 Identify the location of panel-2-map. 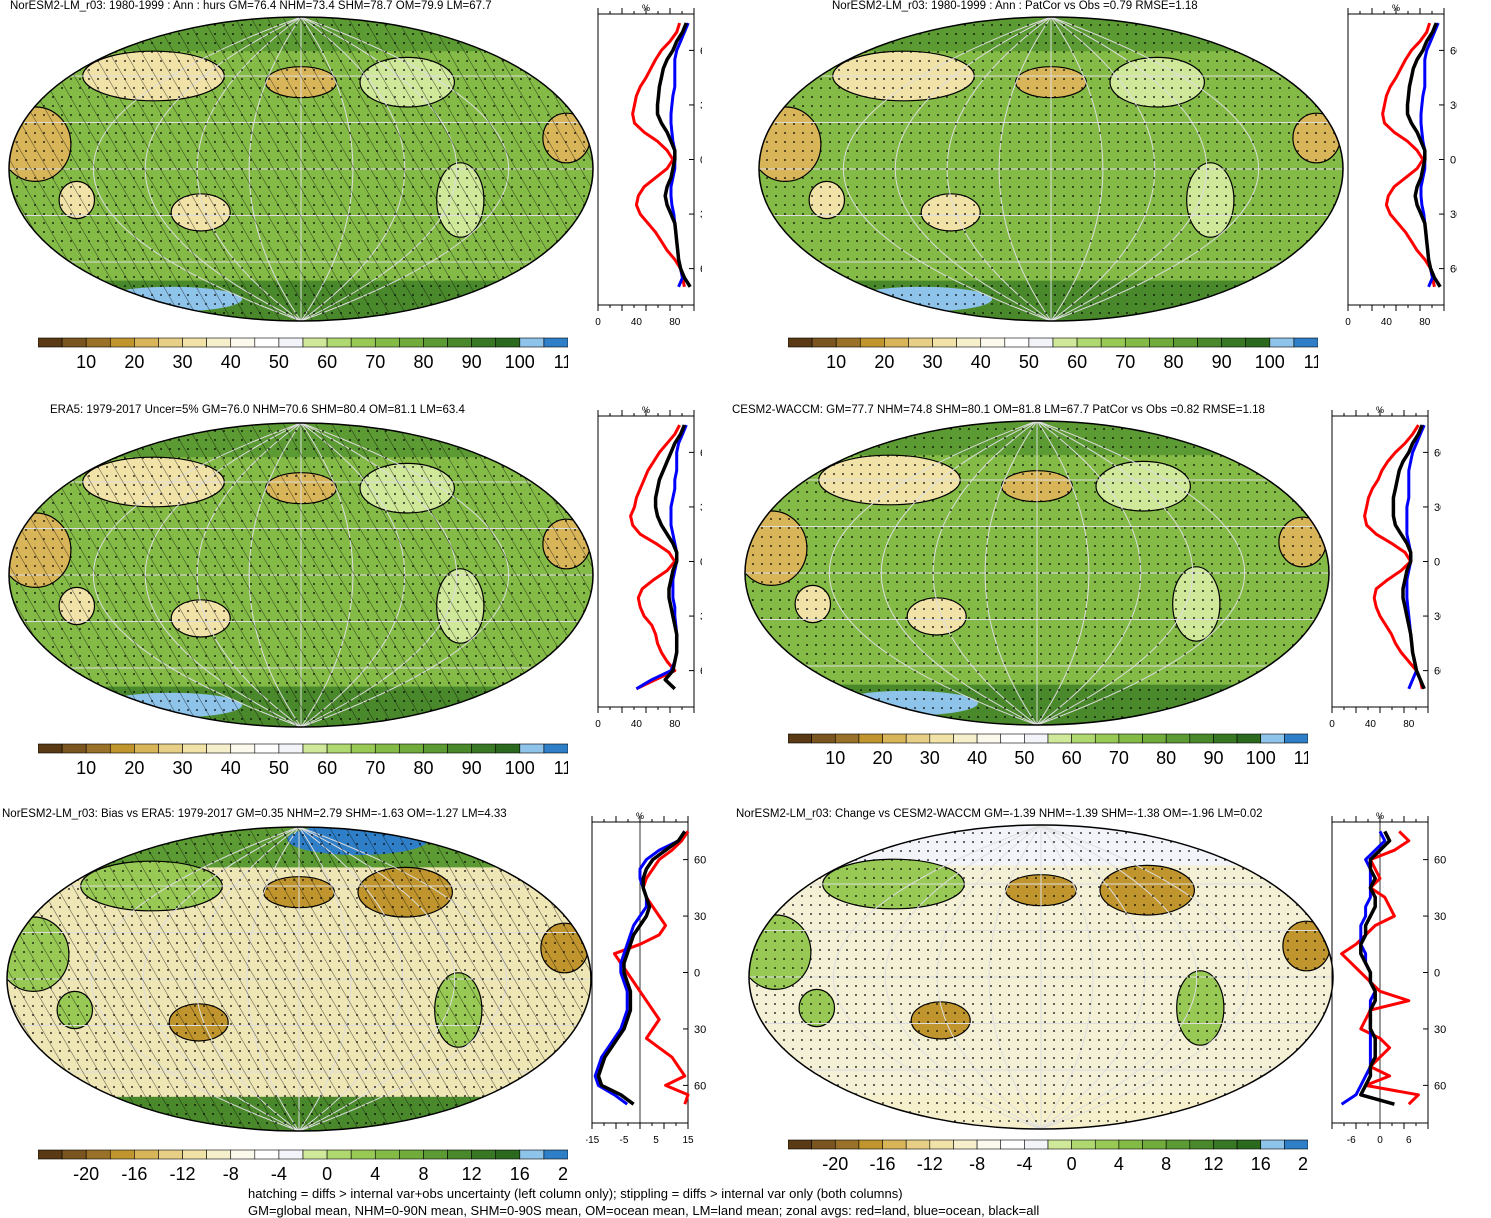
(1051, 169).